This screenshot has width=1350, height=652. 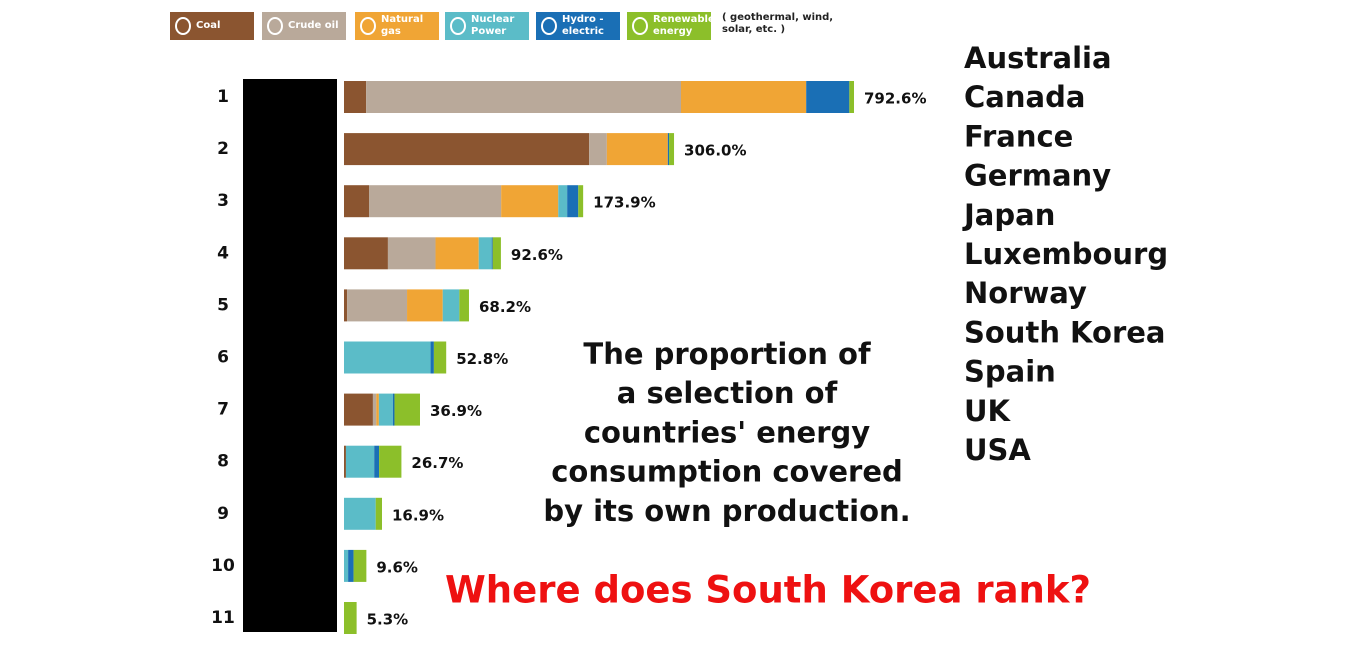 What do you see at coordinates (223, 618) in the screenshot?
I see `rank-label: 11` at bounding box center [223, 618].